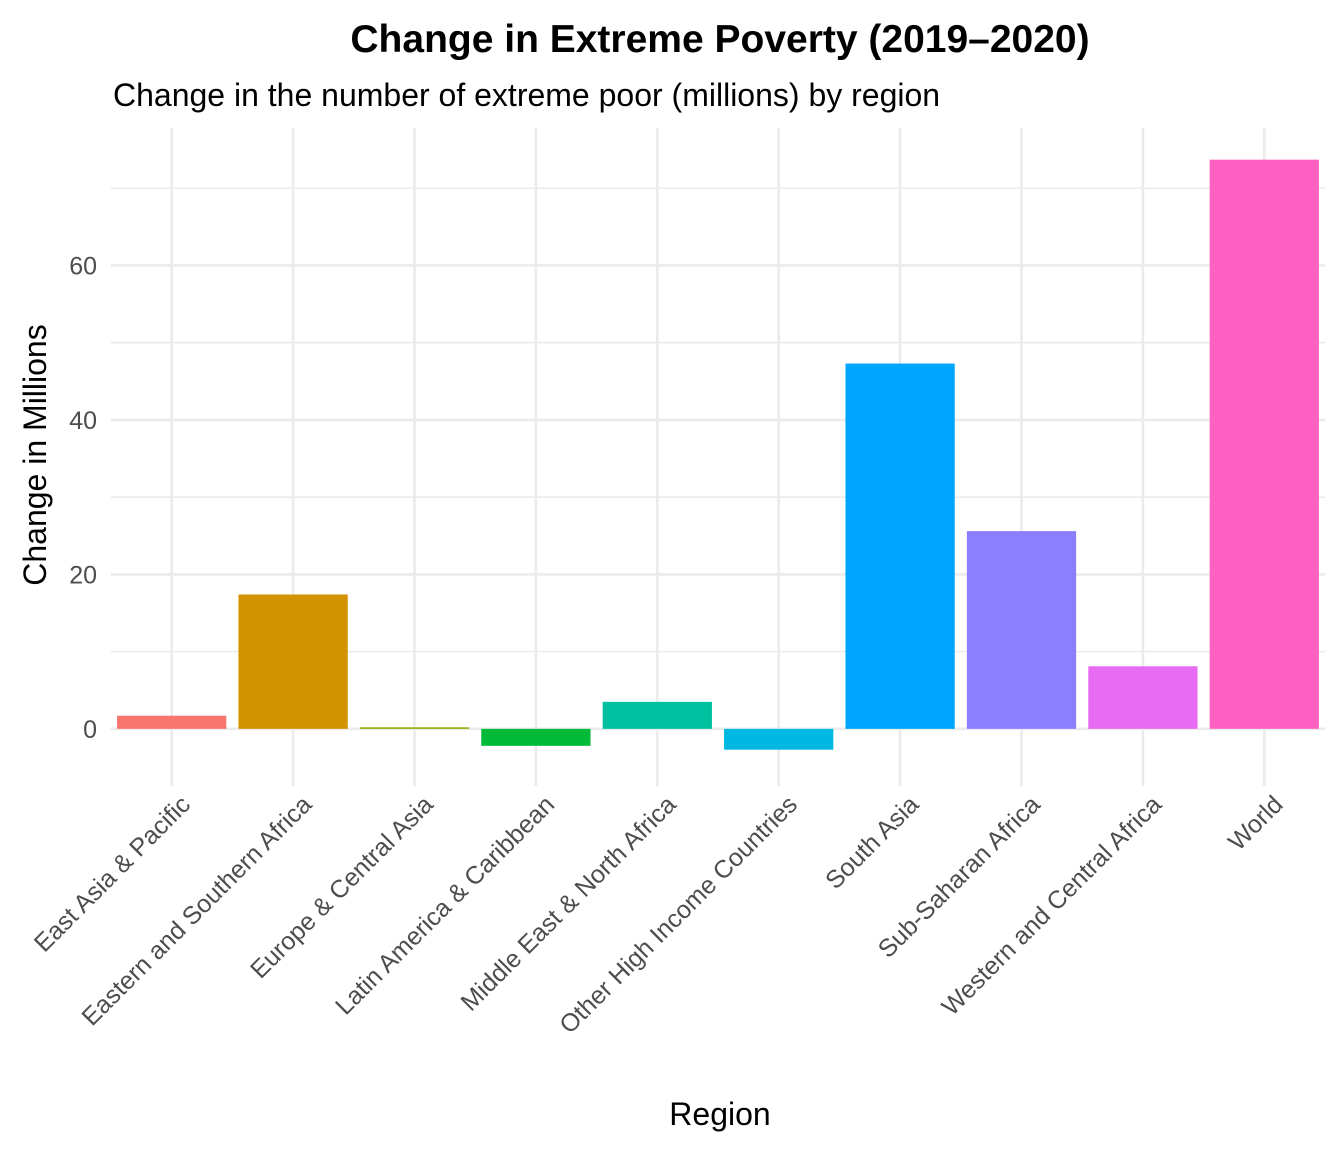 The height and width of the screenshot is (1152, 1344). Describe the element at coordinates (35, 454) in the screenshot. I see `y-axis-title: Change in Millions` at that location.